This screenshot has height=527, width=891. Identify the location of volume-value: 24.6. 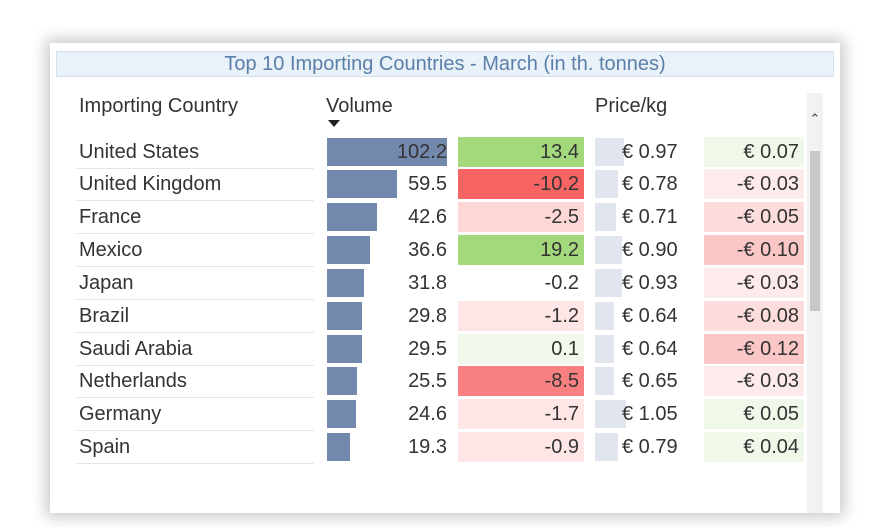
(427, 414).